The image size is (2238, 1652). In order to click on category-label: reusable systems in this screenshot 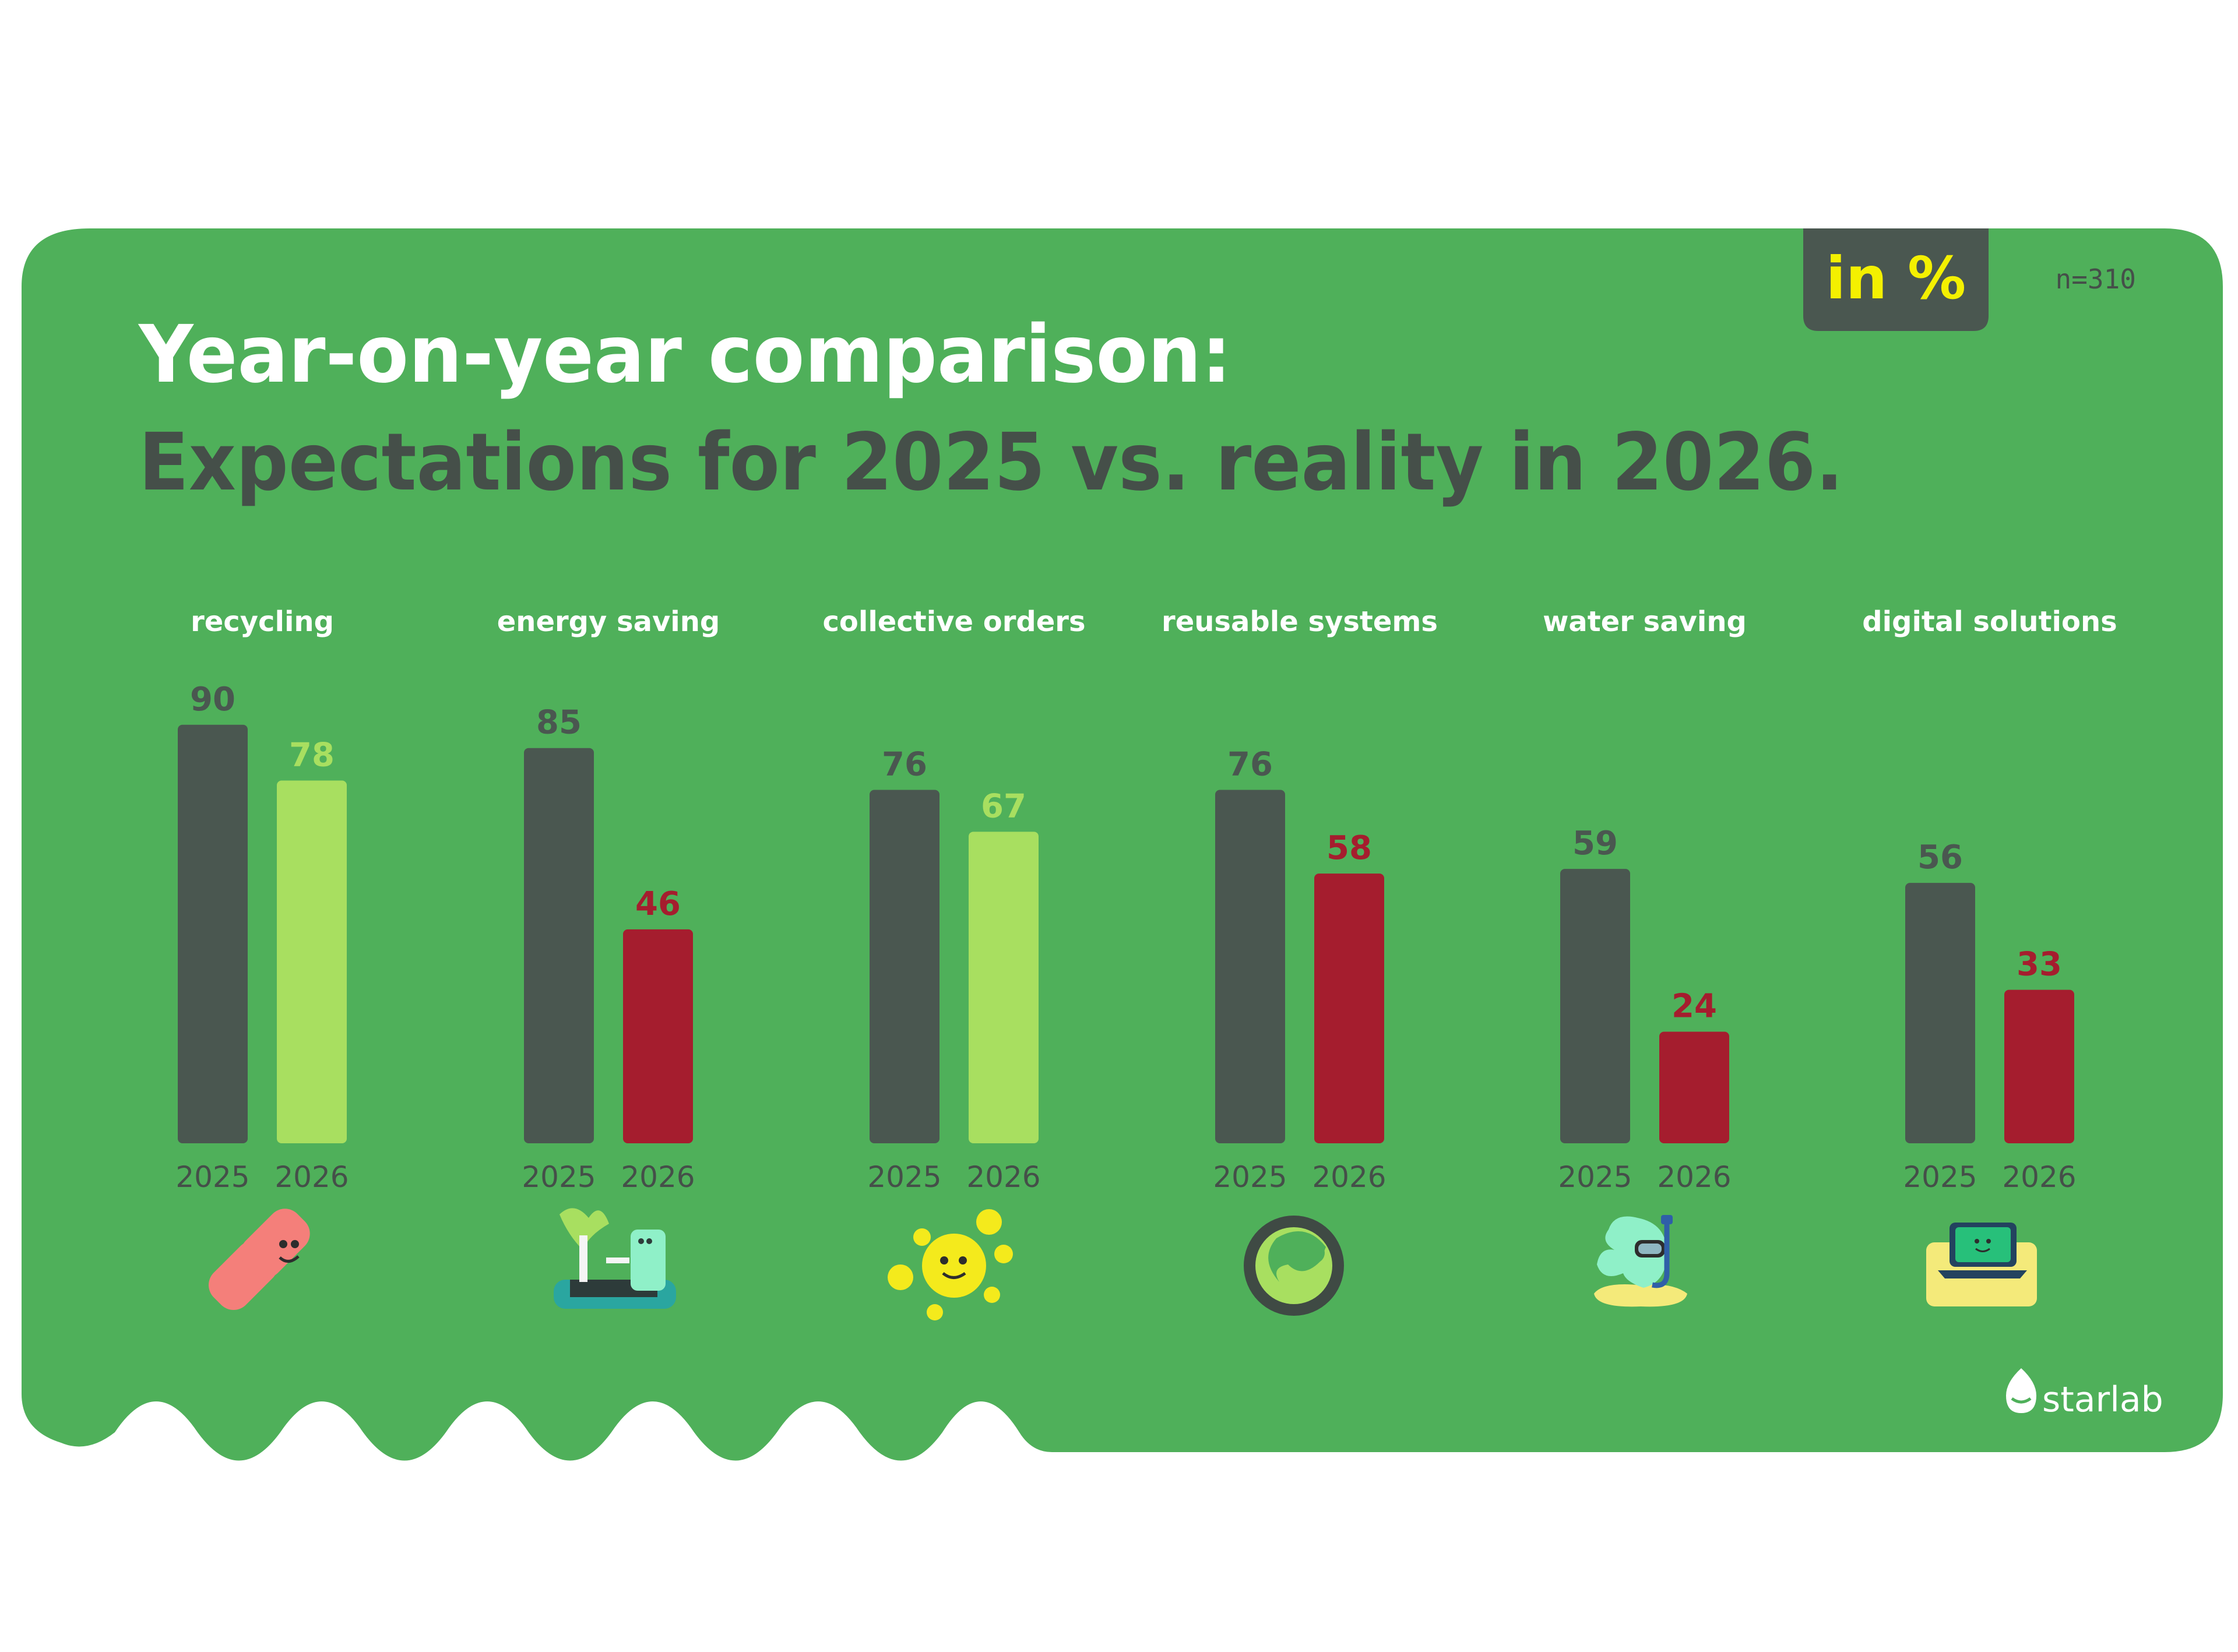, I will do `click(1300, 622)`.